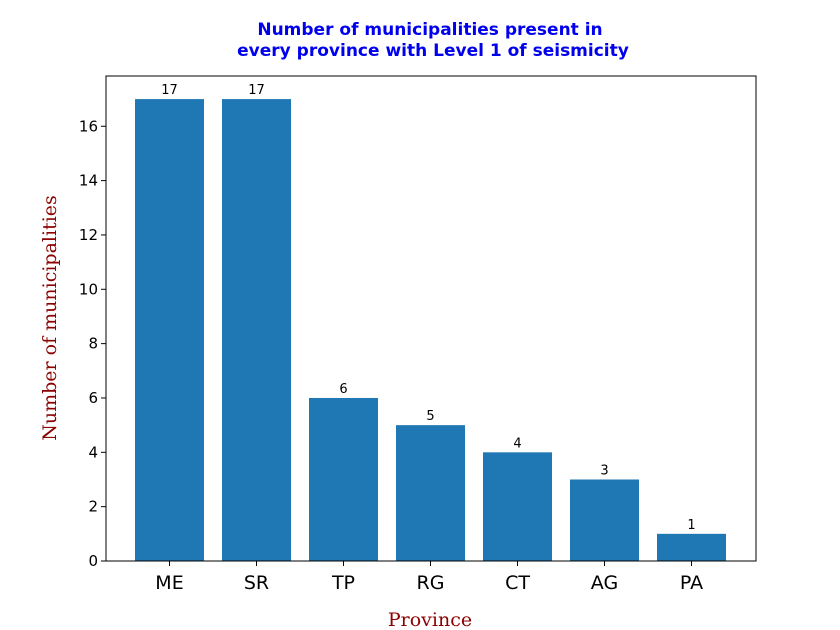  What do you see at coordinates (343, 583) in the screenshot?
I see `x-tick-label-tp: TP` at bounding box center [343, 583].